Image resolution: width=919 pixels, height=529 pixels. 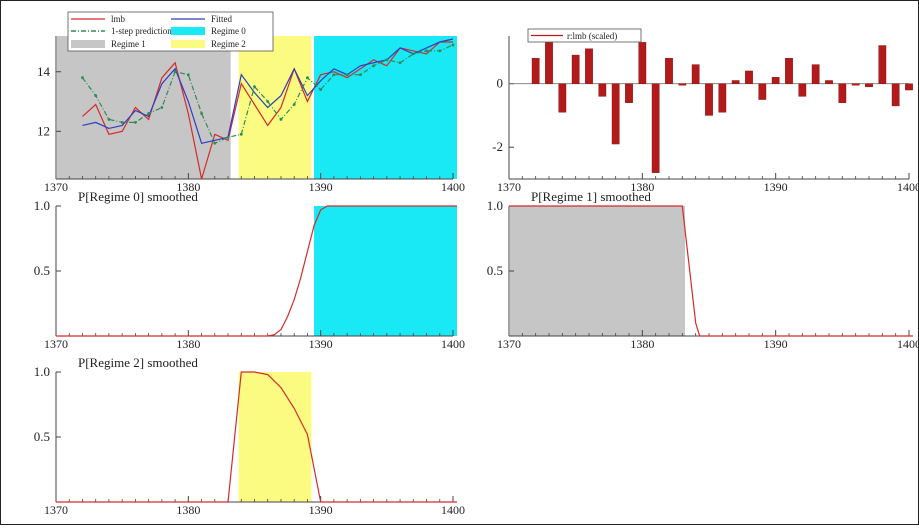 I want to click on legend-label: Regime 1, so click(x=128, y=44).